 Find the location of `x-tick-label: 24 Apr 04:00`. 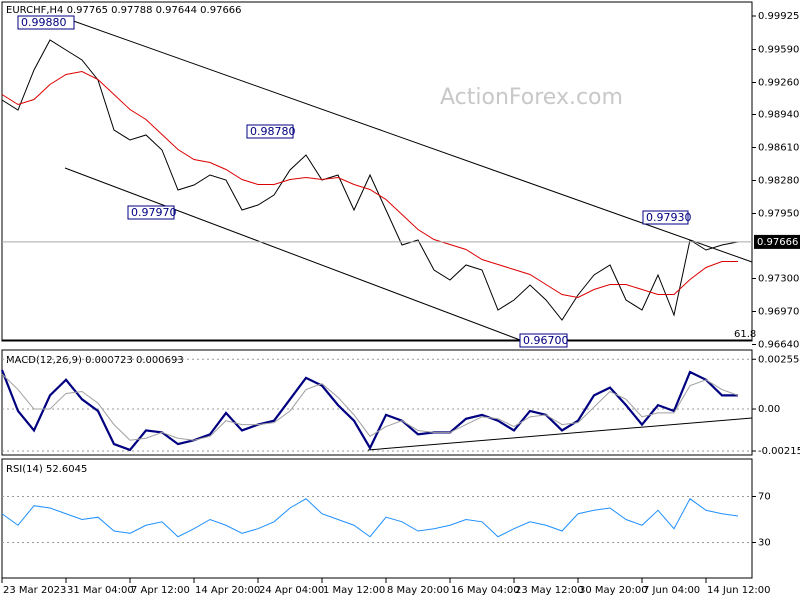

x-tick-label: 24 Apr 04:00 is located at coordinates (291, 590).